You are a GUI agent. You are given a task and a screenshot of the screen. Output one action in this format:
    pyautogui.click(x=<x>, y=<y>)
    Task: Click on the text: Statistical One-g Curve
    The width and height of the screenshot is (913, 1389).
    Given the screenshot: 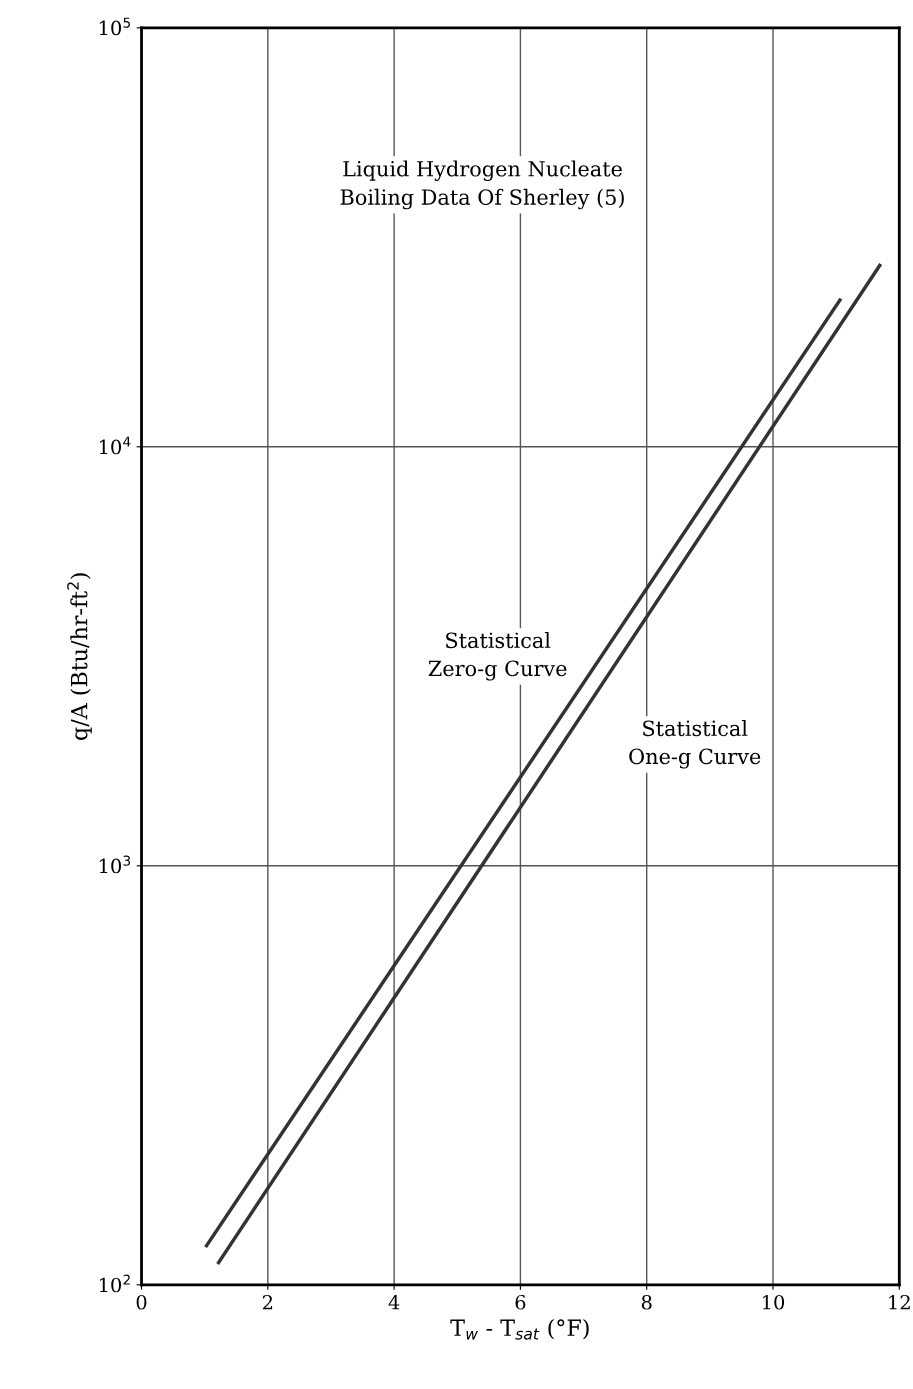 What is the action you would take?
    pyautogui.click(x=695, y=744)
    